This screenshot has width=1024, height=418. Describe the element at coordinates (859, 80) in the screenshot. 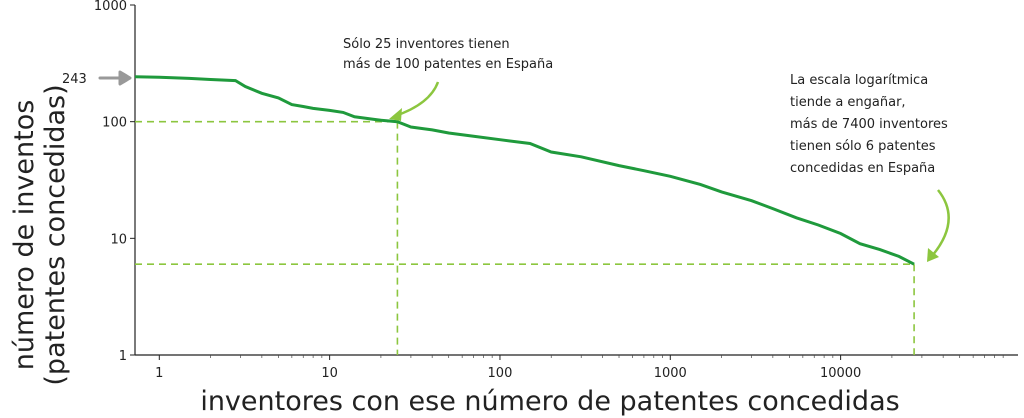

I see `note2-line1: La escala logarítmica` at that location.